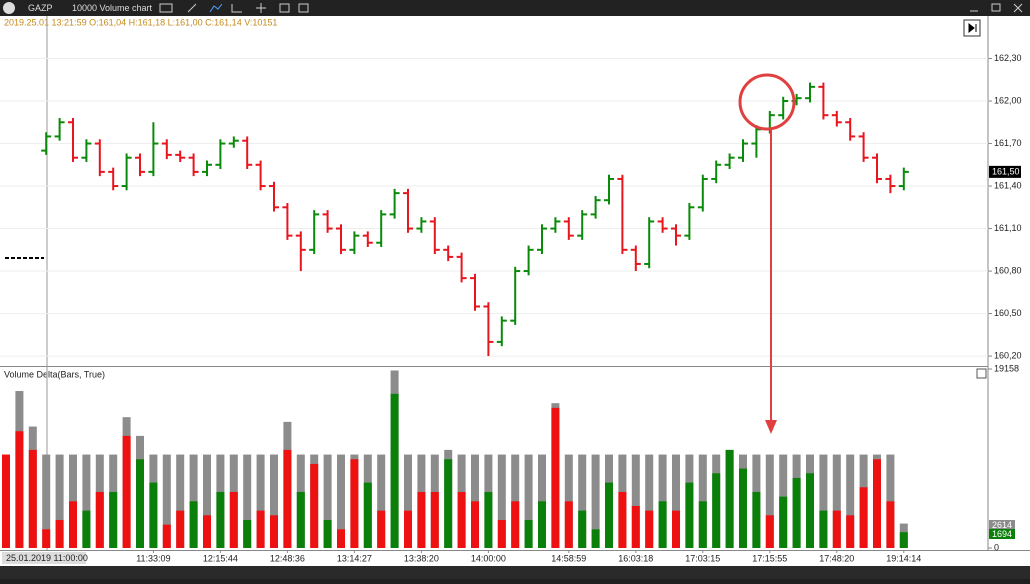  Describe the element at coordinates (996, 7) in the screenshot. I see `restore` at that location.